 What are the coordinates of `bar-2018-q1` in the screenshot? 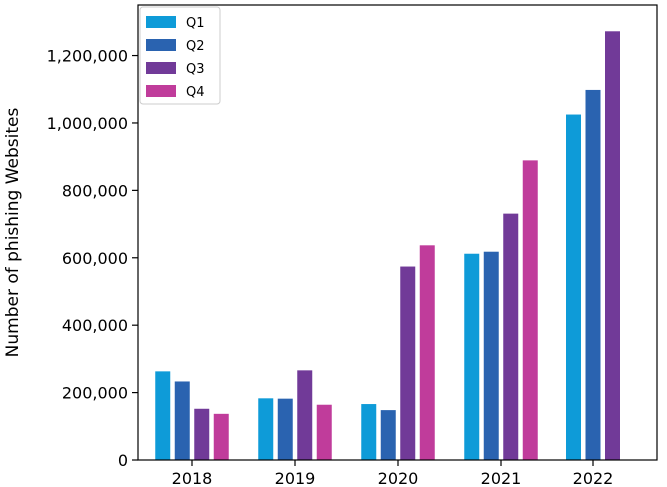 It's located at (163, 415).